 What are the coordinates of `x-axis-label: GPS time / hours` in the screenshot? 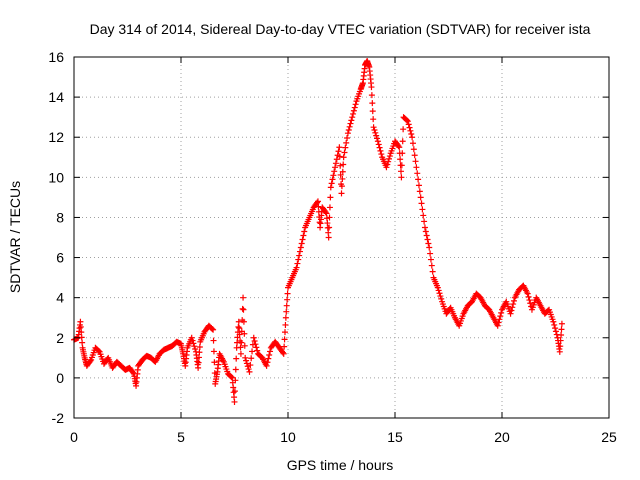 It's located at (340, 465).